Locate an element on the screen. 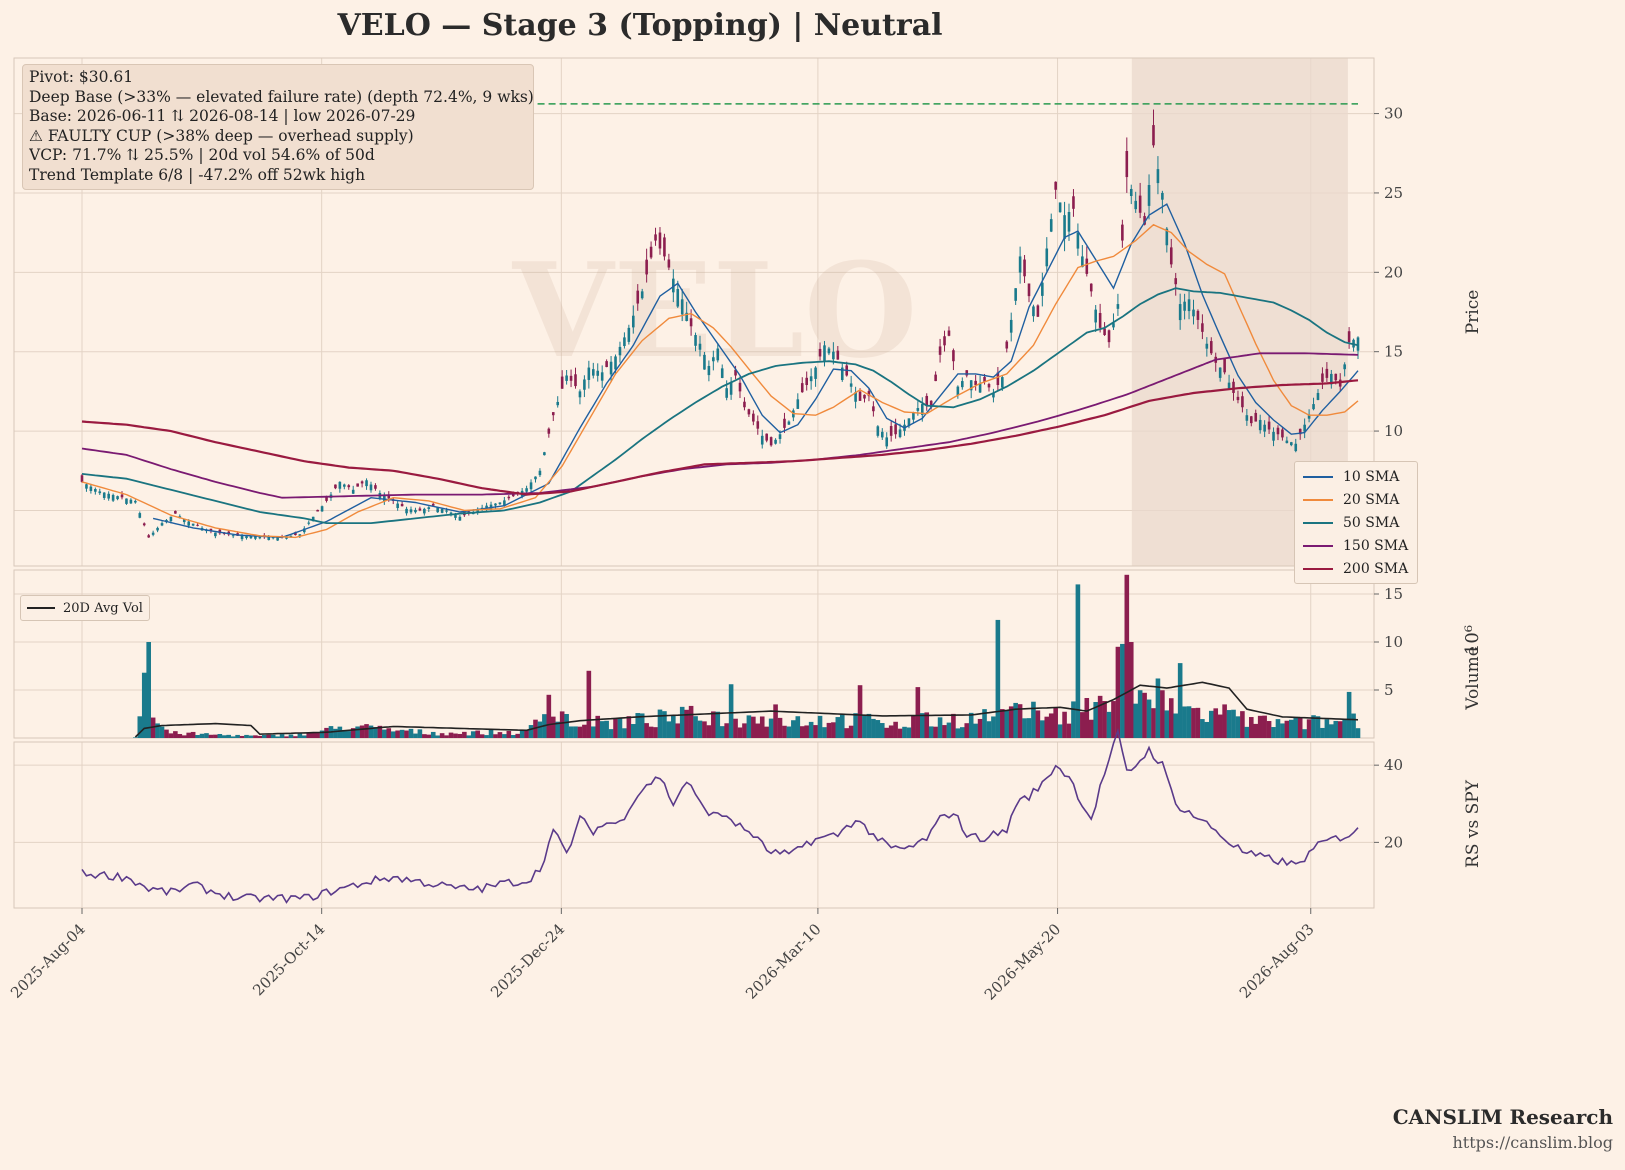  legend-swatch is located at coordinates (1318, 568).